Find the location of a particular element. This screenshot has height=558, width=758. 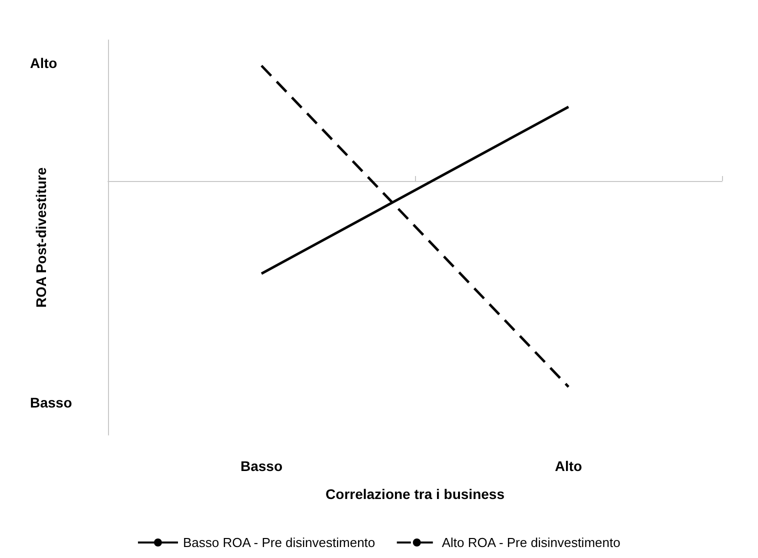

legend-label: Basso ROA - Pre disinvestimento is located at coordinates (279, 542).